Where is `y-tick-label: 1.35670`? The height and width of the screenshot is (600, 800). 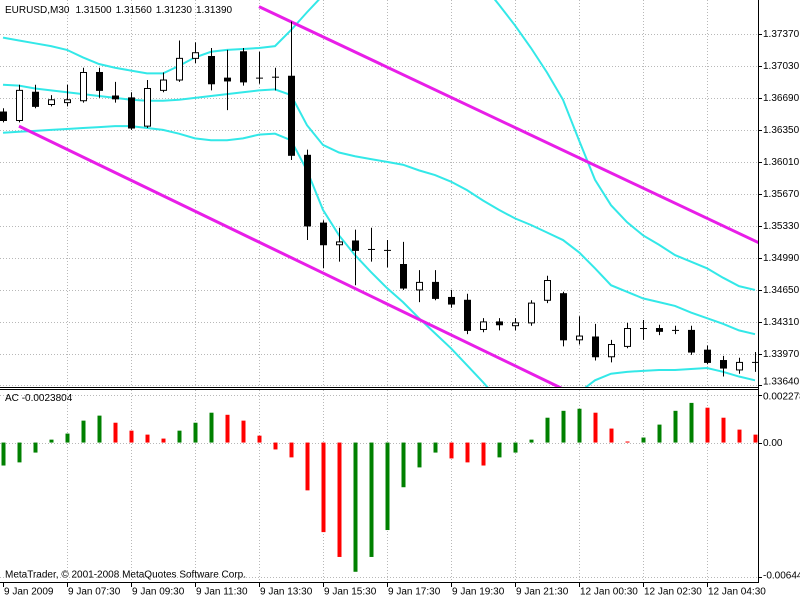 y-tick-label: 1.35670 is located at coordinates (781, 194).